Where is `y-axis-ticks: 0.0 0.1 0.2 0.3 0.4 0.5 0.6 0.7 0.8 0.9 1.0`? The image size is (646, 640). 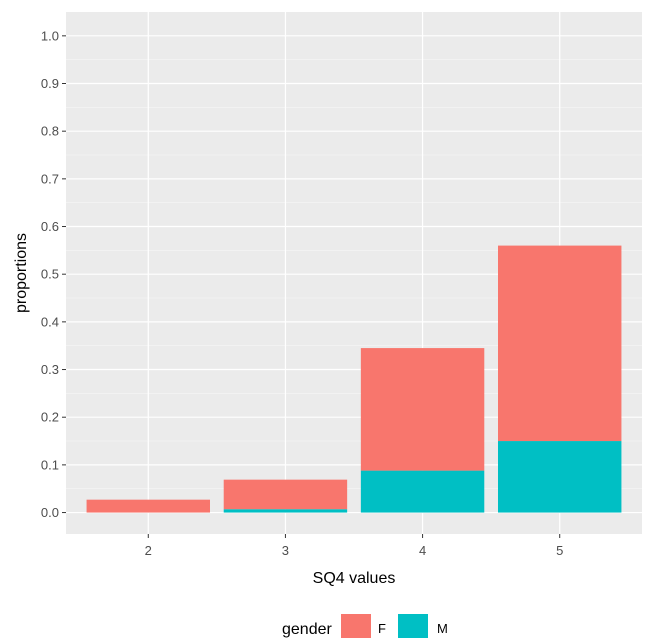 y-axis-ticks: 0.0 0.1 0.2 0.3 0.4 0.5 0.6 0.7 0.8 0.9 1.0 is located at coordinates (53, 274).